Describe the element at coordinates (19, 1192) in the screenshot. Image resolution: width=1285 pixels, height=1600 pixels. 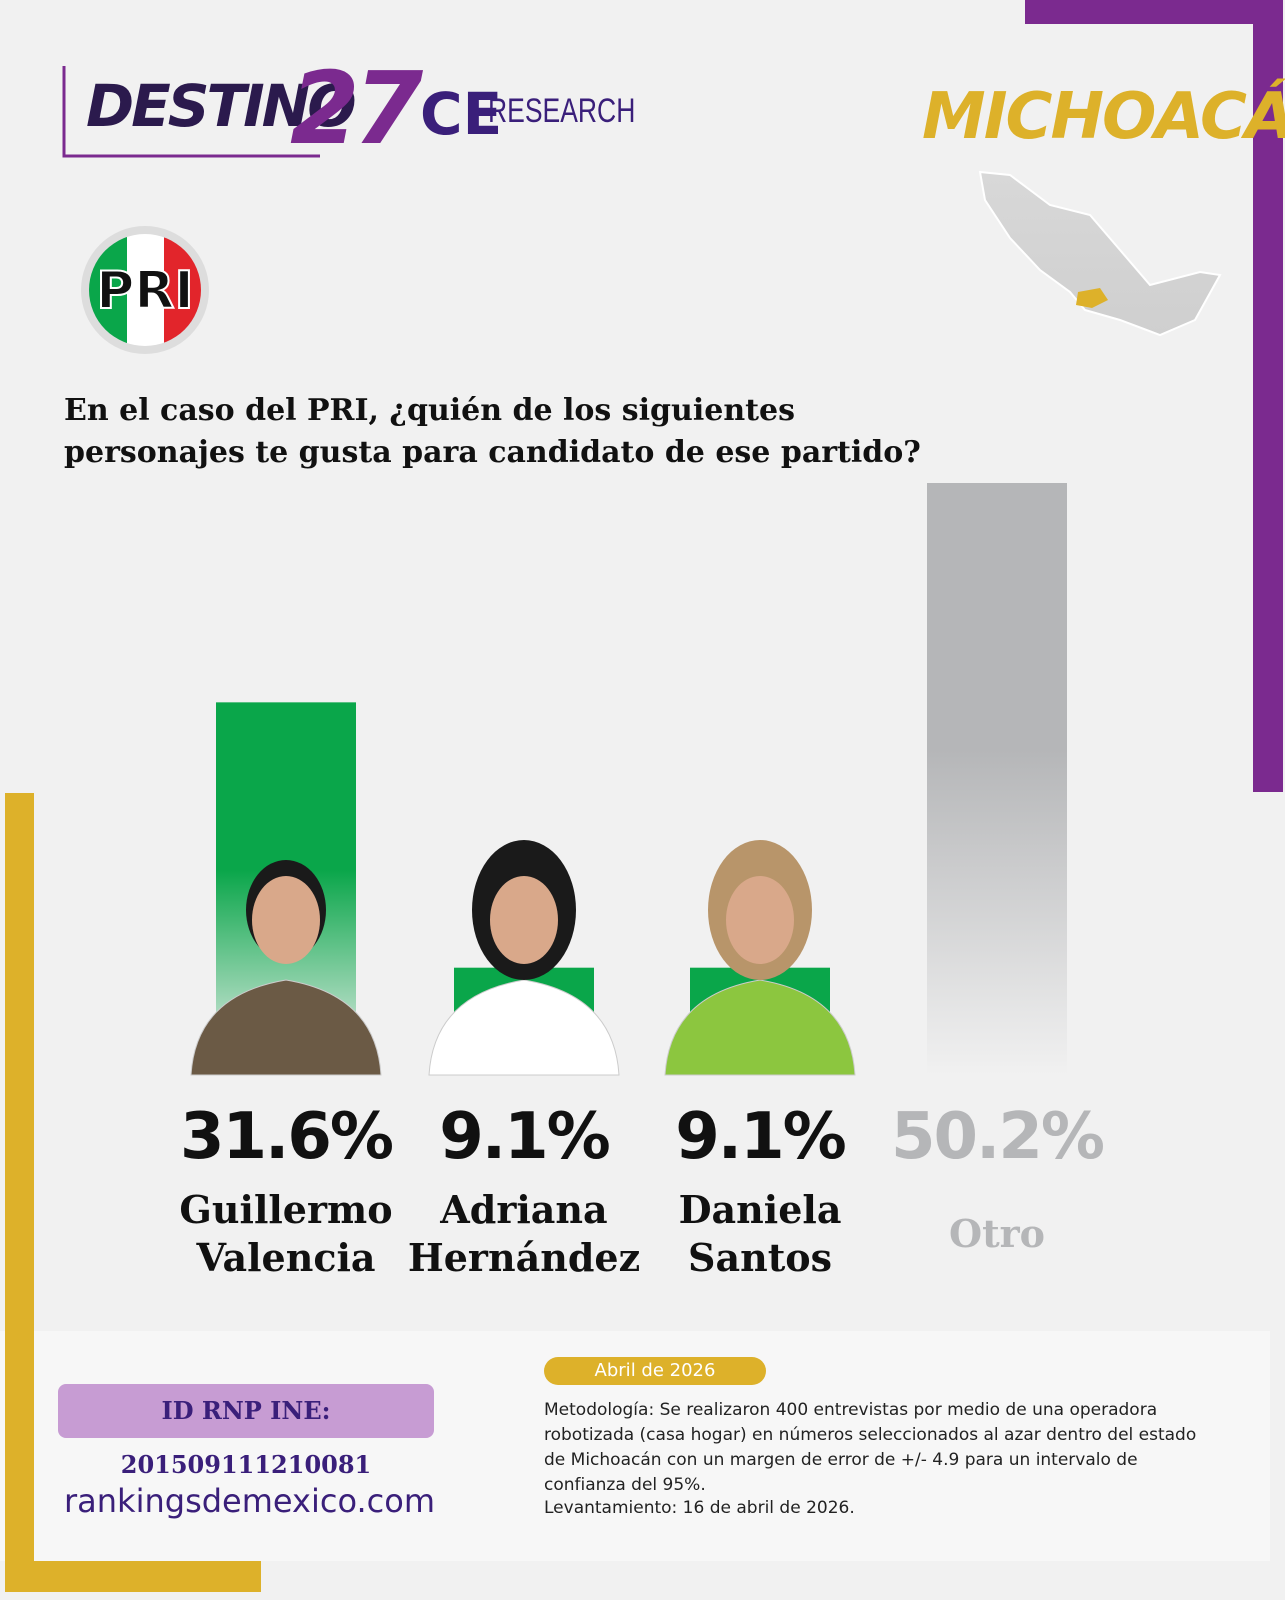
I see `yellow-band` at that location.